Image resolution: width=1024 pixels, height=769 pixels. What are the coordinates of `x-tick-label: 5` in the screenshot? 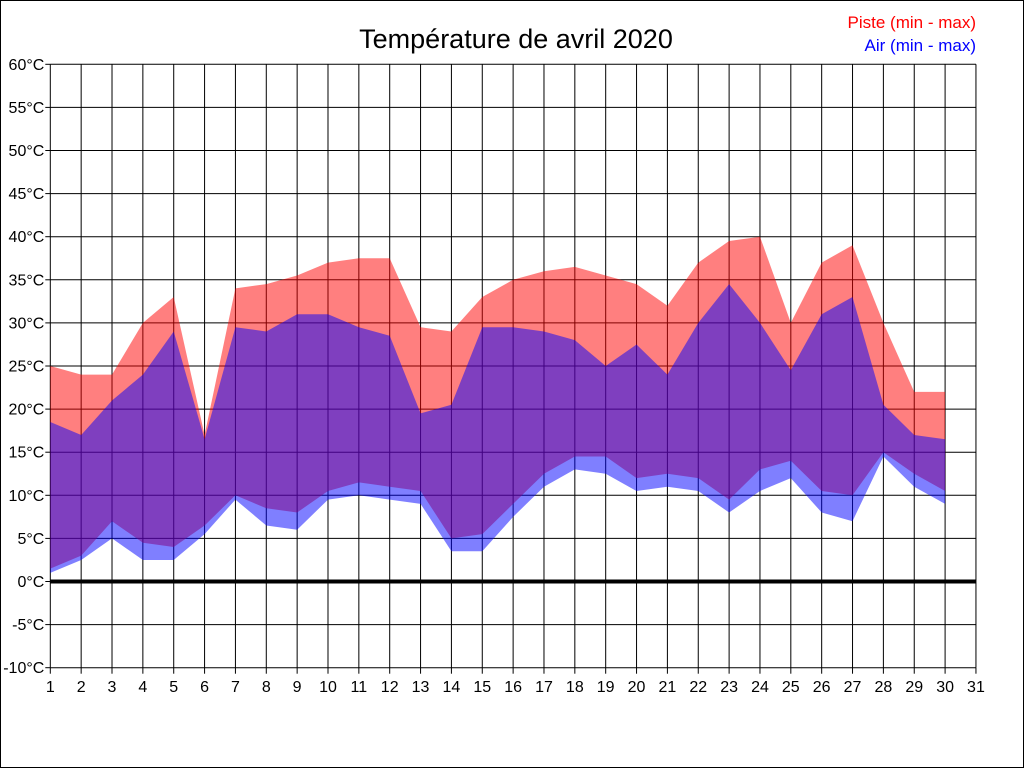 It's located at (173, 687).